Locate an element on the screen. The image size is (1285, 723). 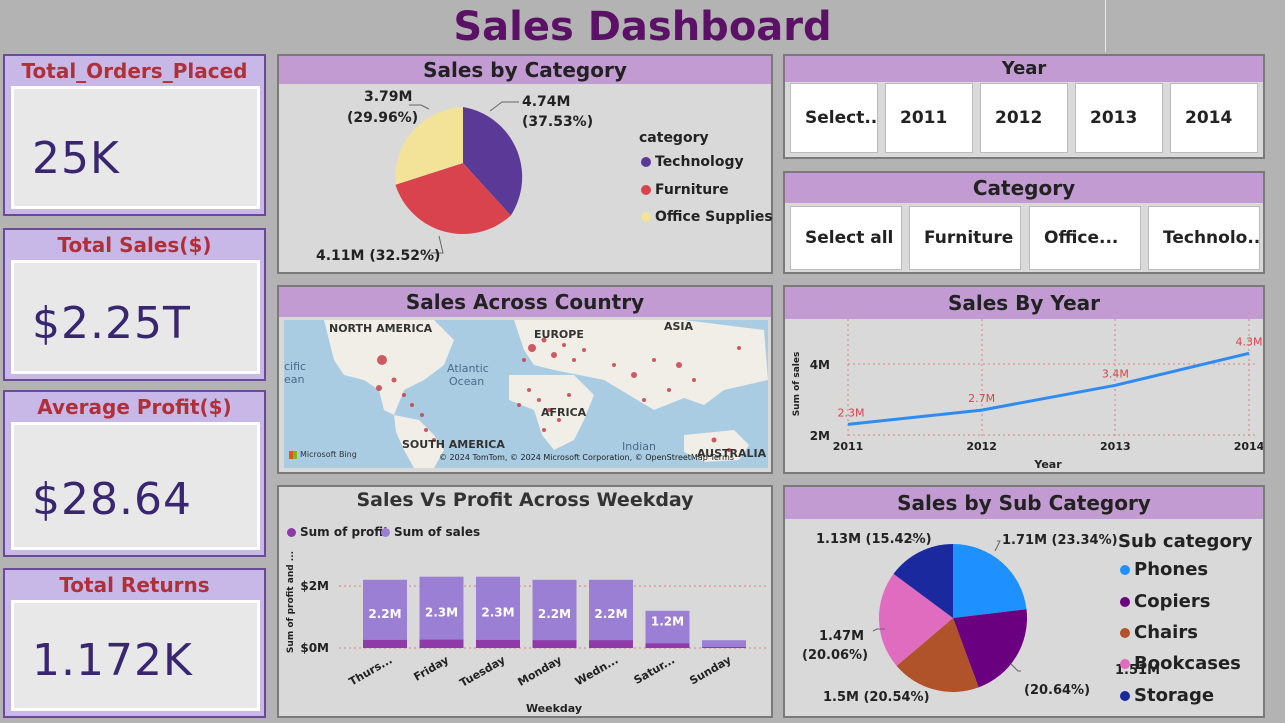
label-technology-value: 4.74M is located at coordinates (546, 102).